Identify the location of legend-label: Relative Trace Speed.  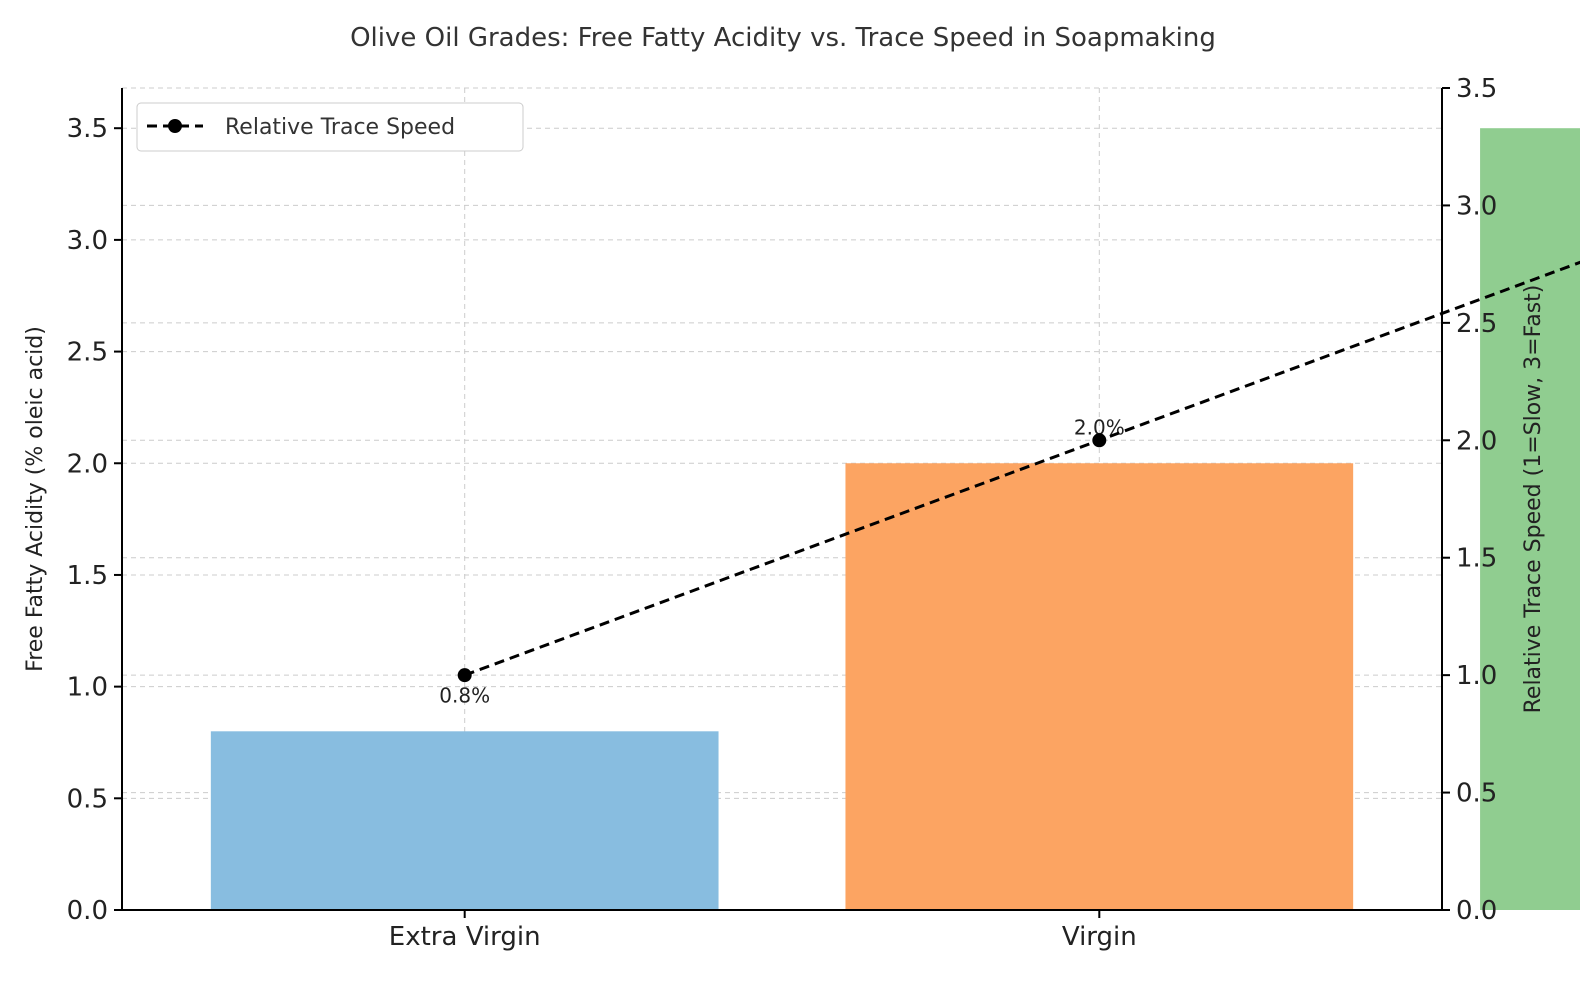
(340, 127).